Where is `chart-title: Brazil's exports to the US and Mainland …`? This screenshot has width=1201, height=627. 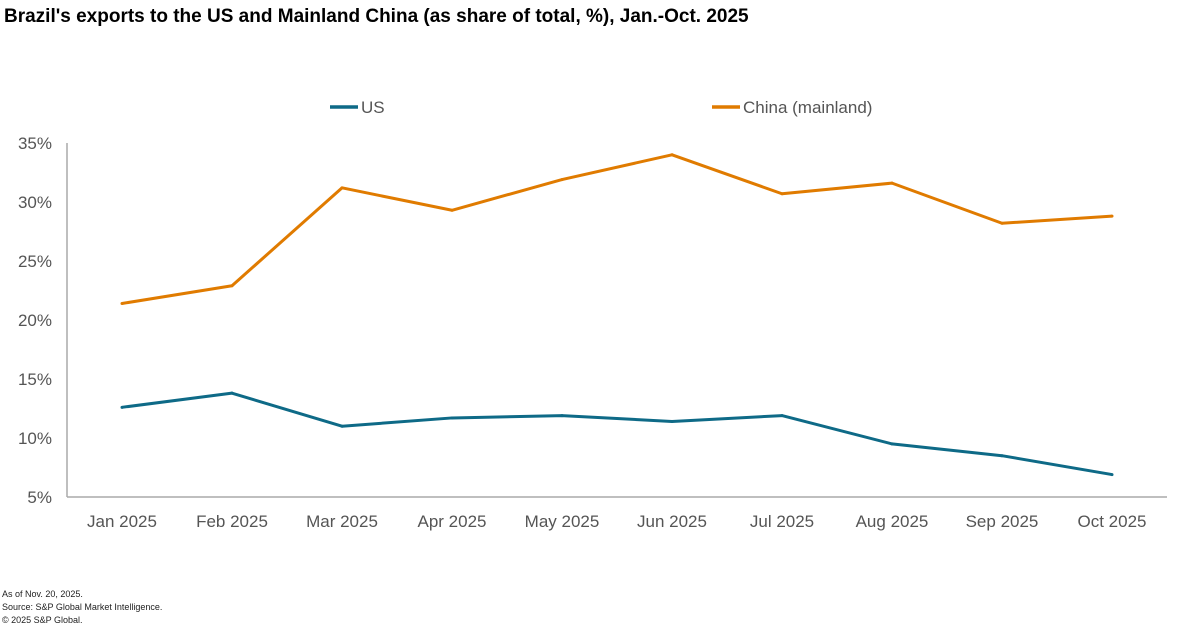
chart-title: Brazil's exports to the US and Mainland … is located at coordinates (376, 16).